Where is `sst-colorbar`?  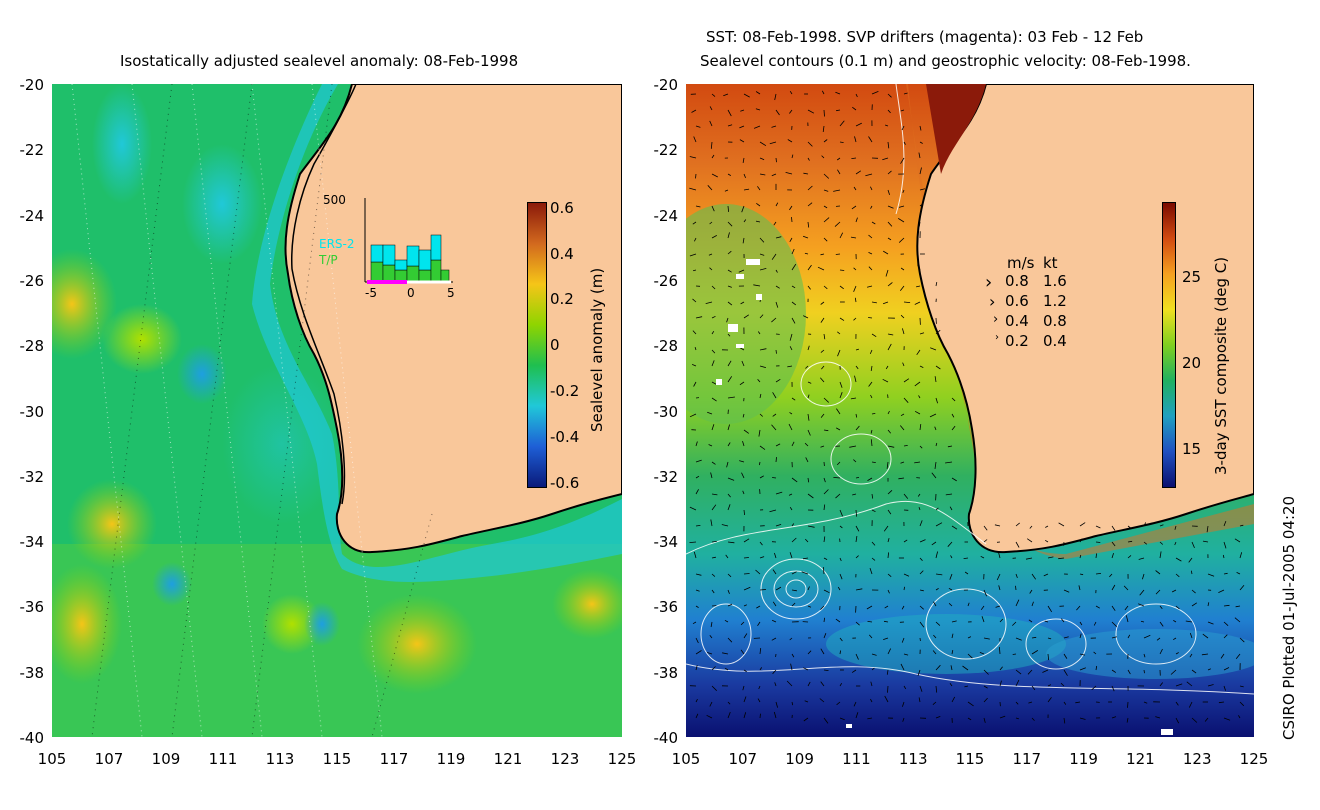
sst-colorbar is located at coordinates (1169, 345).